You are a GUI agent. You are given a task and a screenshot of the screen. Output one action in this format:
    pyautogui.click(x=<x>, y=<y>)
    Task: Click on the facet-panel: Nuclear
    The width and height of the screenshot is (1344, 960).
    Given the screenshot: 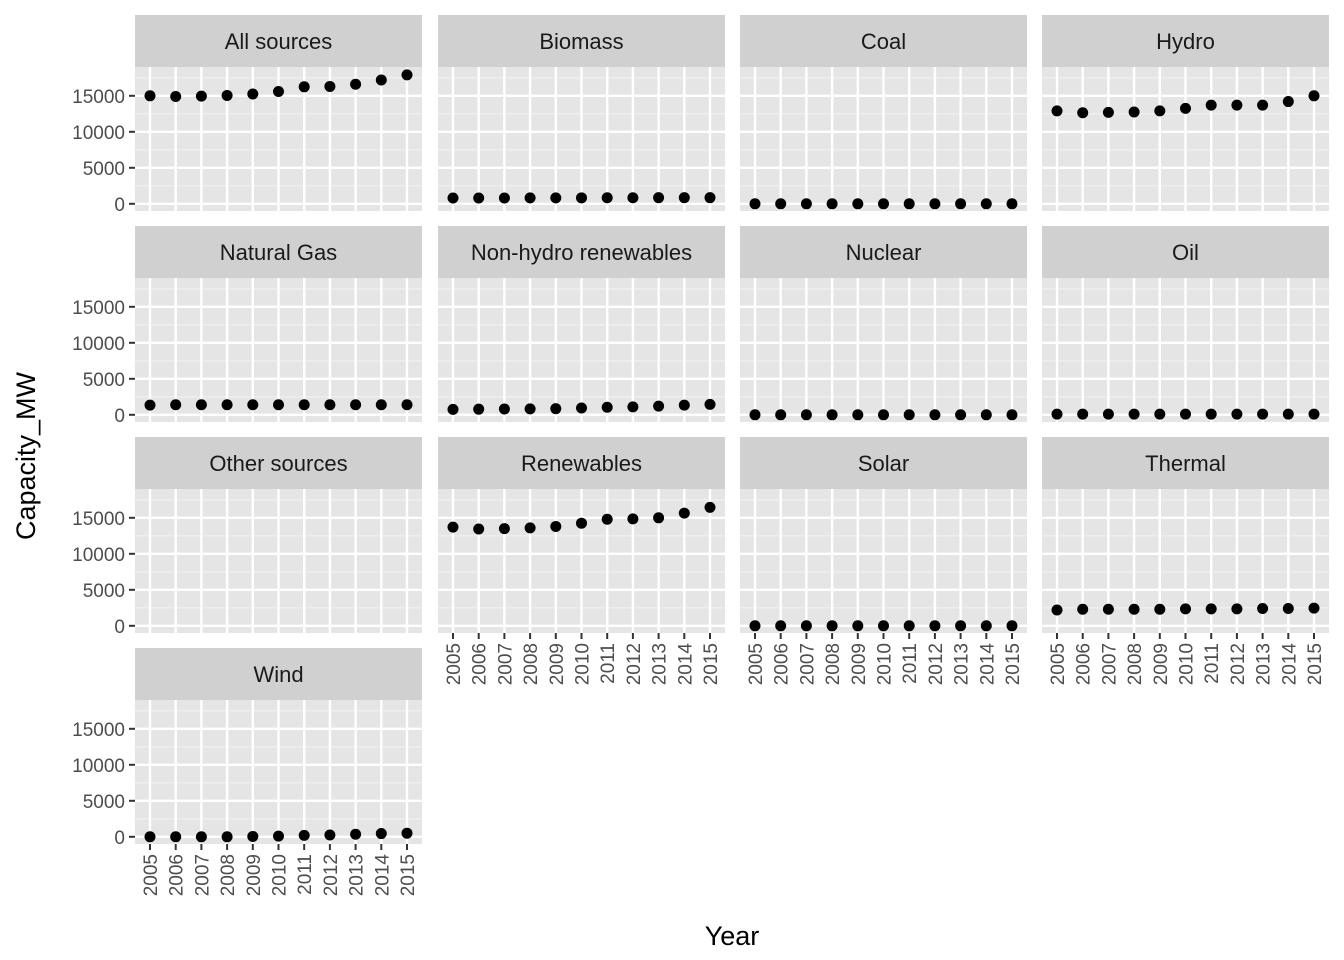 What is the action you would take?
    pyautogui.click(x=883, y=324)
    